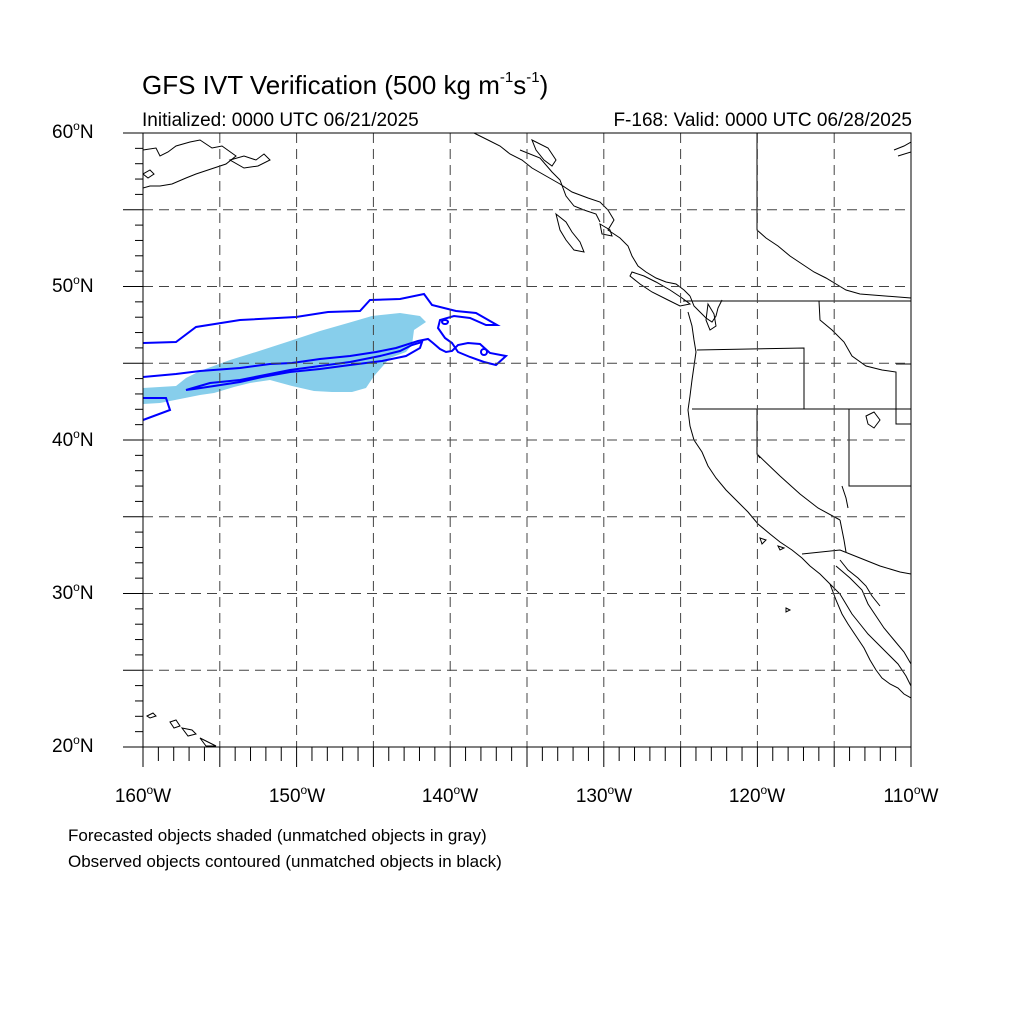 Image resolution: width=1024 pixels, height=1024 pixels. What do you see at coordinates (157, 409) in the screenshot?
I see `observed-object-contour-south` at bounding box center [157, 409].